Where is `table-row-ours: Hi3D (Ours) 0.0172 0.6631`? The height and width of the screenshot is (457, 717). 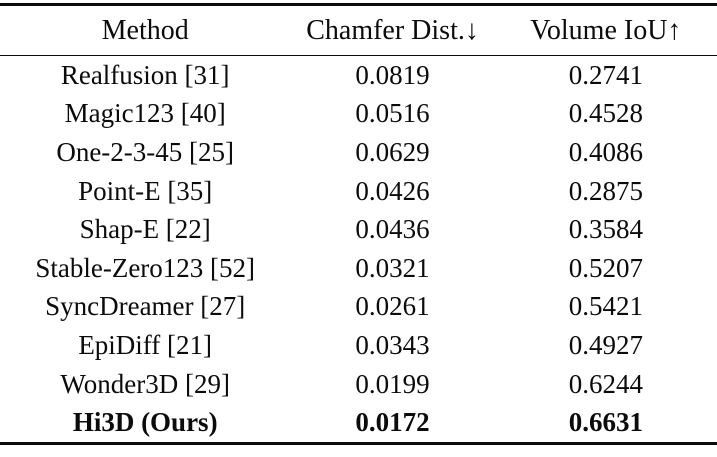
table-row-ours: Hi3D (Ours) 0.0172 0.6631 is located at coordinates (358, 423).